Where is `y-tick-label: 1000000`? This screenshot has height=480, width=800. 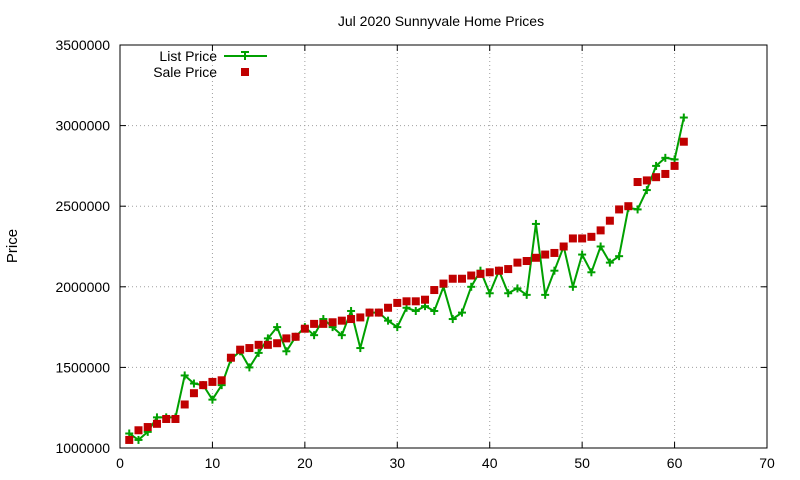 y-tick-label: 1000000 is located at coordinates (82, 448).